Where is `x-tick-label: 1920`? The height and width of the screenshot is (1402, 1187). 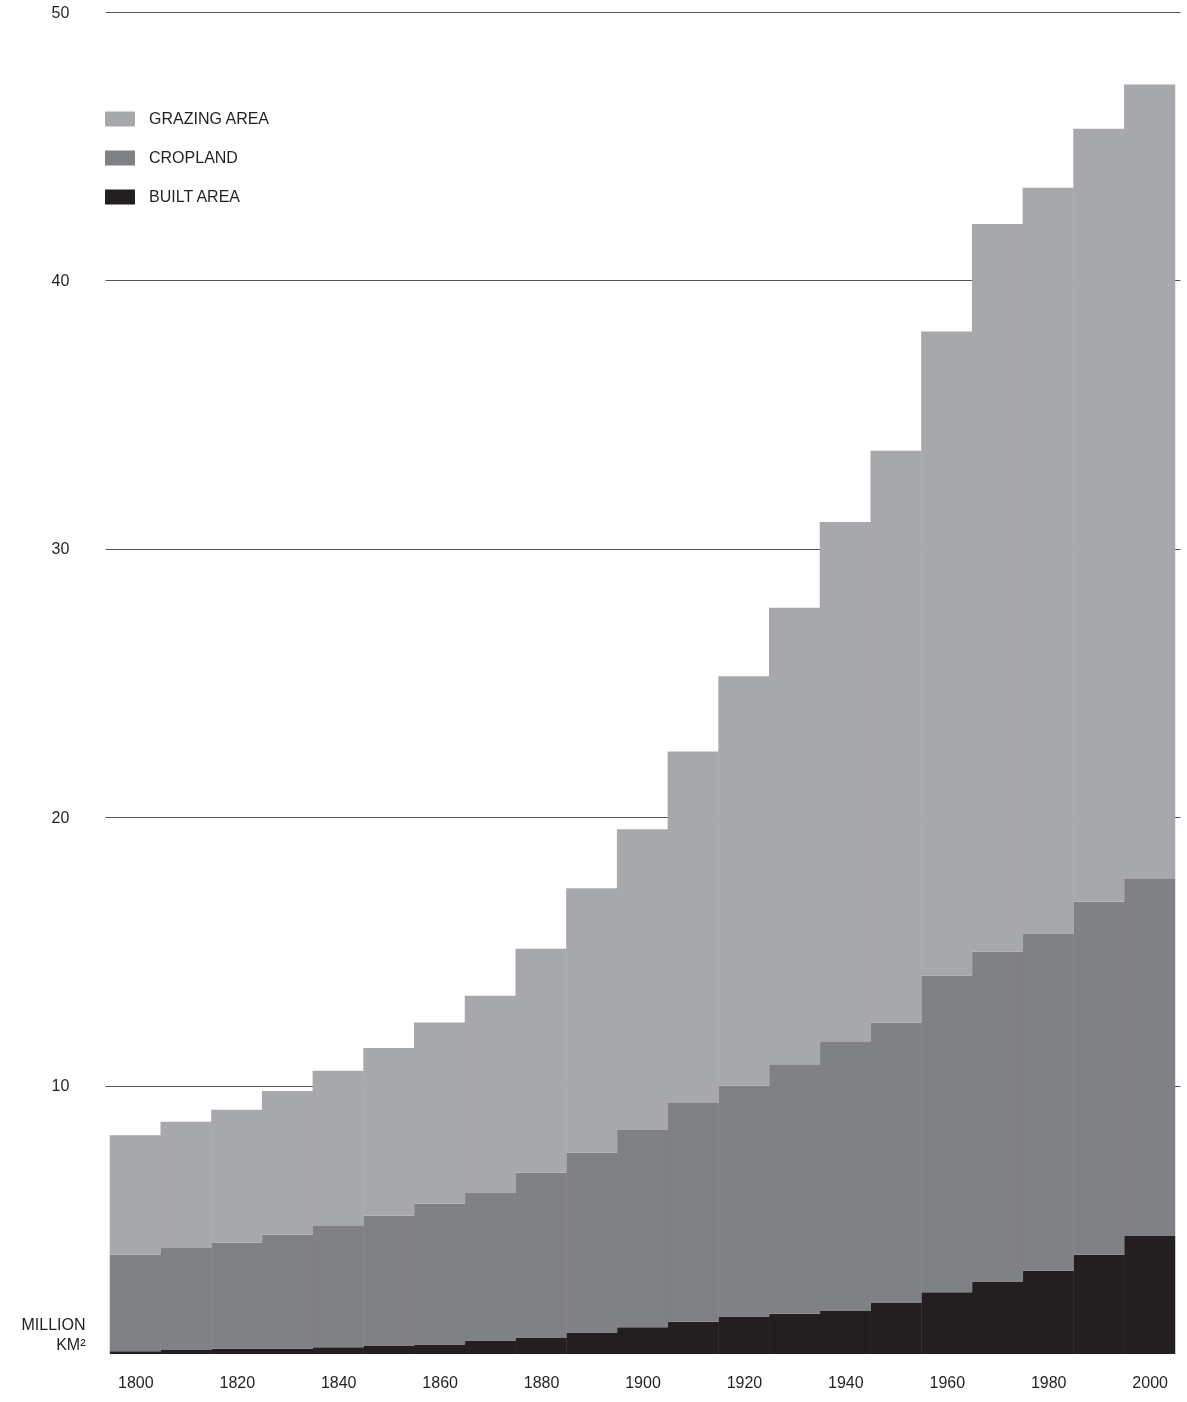 x-tick-label: 1920 is located at coordinates (744, 1382).